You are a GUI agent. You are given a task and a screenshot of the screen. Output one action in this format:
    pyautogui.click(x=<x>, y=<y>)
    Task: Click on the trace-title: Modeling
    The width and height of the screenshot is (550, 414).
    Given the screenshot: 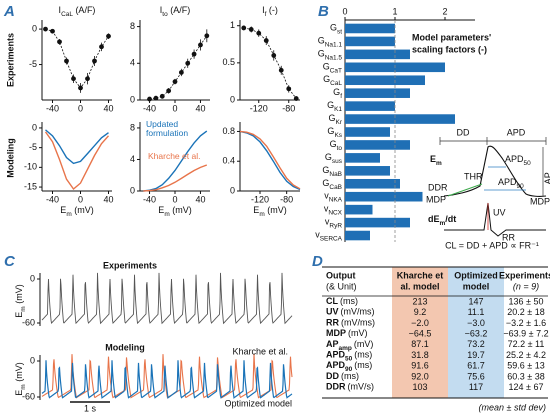 What is the action you would take?
    pyautogui.click(x=125, y=347)
    